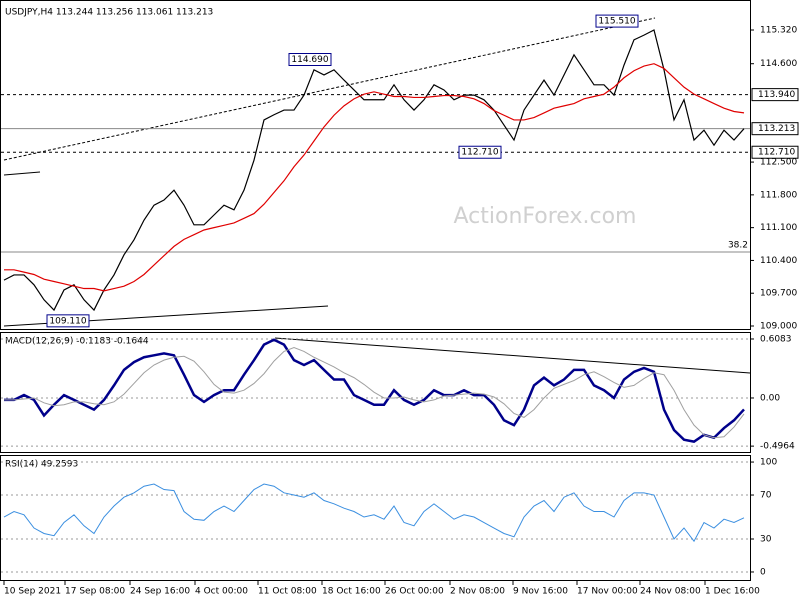  What do you see at coordinates (770, 398) in the screenshot?
I see `y-tick-label: 0.00` at bounding box center [770, 398].